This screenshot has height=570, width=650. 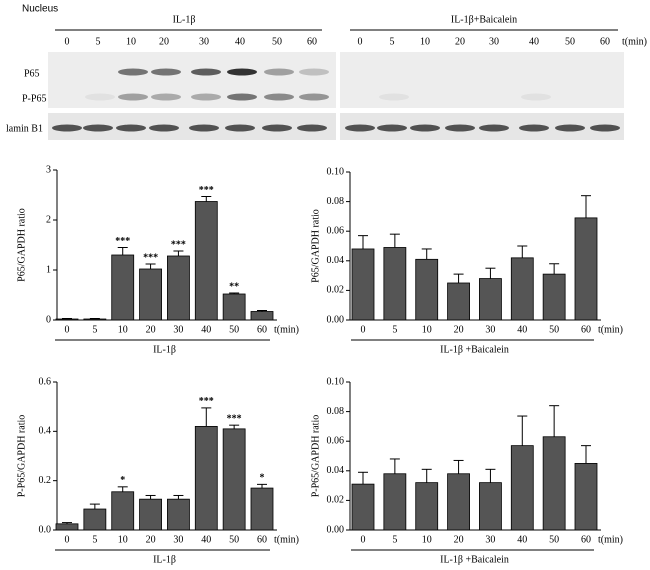 I want to click on x-axis-label: IL-1β +Baicalein, so click(x=474, y=559).